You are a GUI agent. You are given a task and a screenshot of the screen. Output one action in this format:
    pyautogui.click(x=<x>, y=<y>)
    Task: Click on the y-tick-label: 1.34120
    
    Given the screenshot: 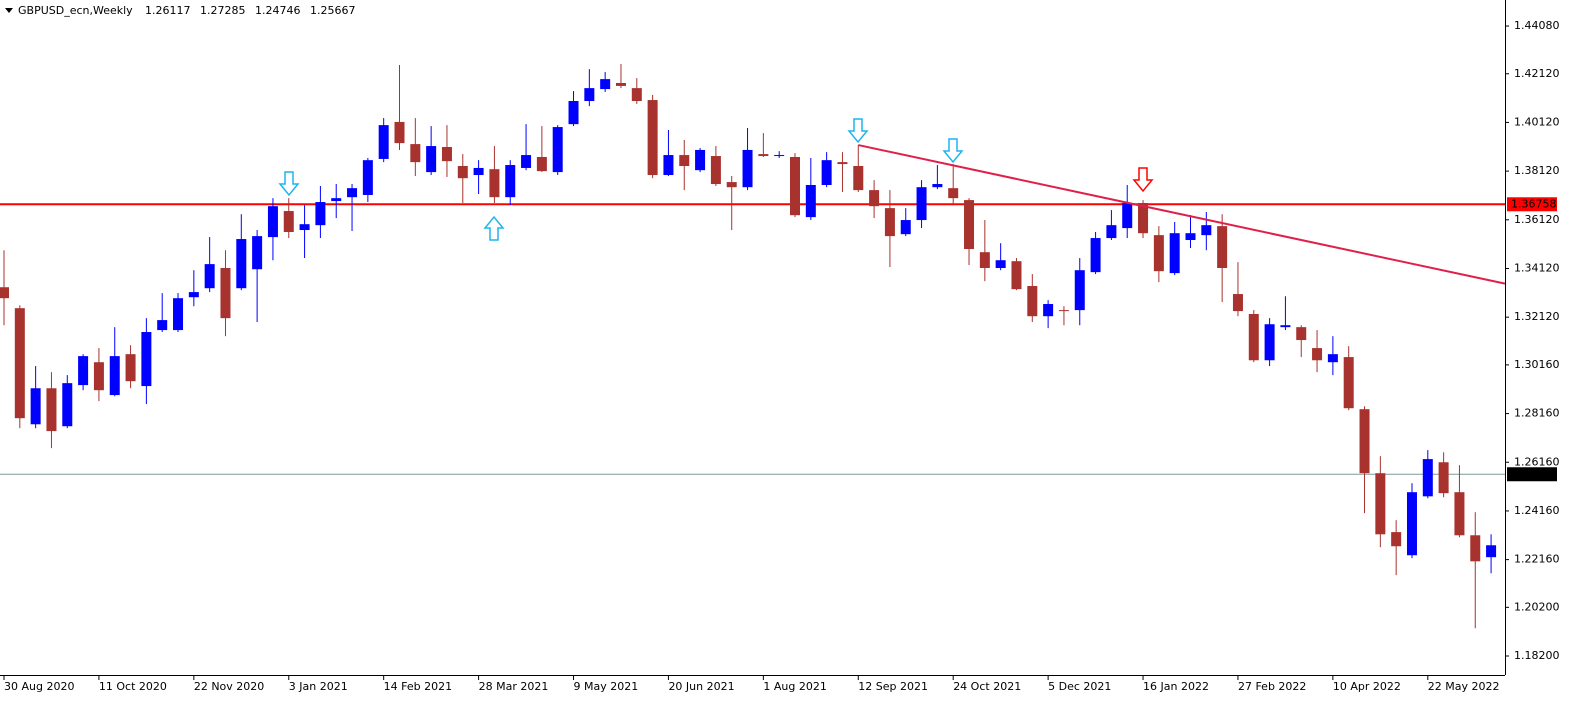 What is the action you would take?
    pyautogui.click(x=1537, y=267)
    